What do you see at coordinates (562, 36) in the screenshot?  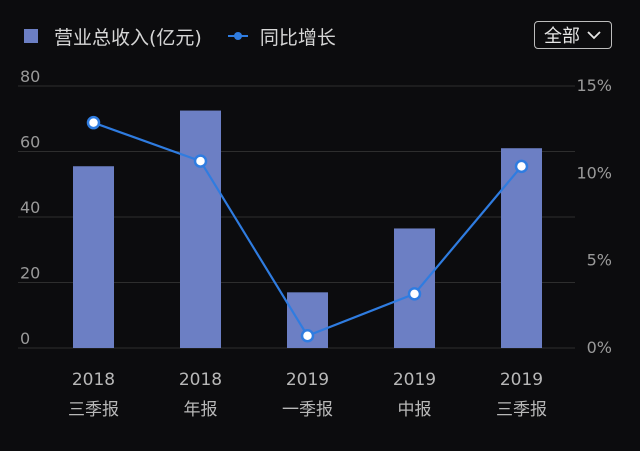 I see `period-select-value: 全部` at bounding box center [562, 36].